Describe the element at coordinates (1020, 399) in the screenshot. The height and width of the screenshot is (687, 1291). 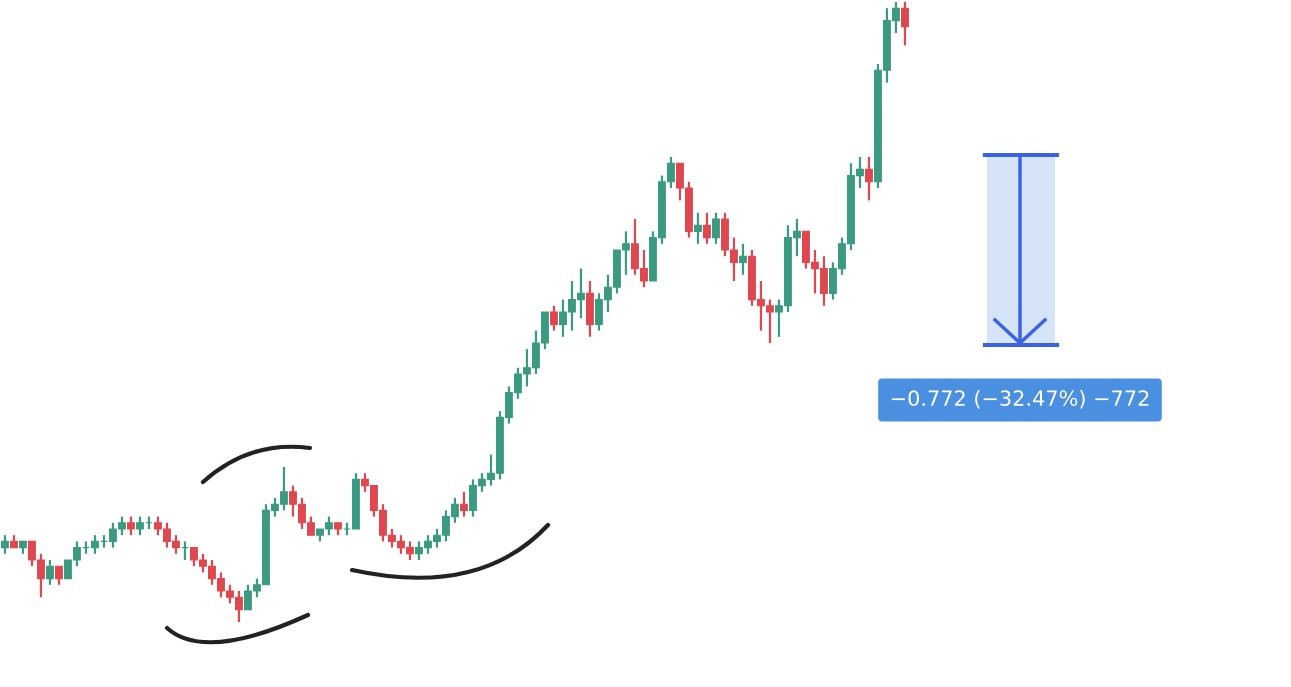
I see `annotation: −0.772 (−32.47%) −772` at that location.